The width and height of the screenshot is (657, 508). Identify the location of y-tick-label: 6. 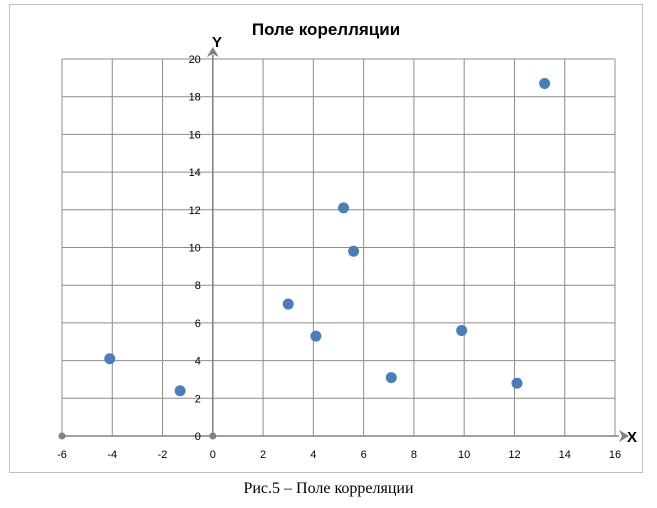
(198, 324).